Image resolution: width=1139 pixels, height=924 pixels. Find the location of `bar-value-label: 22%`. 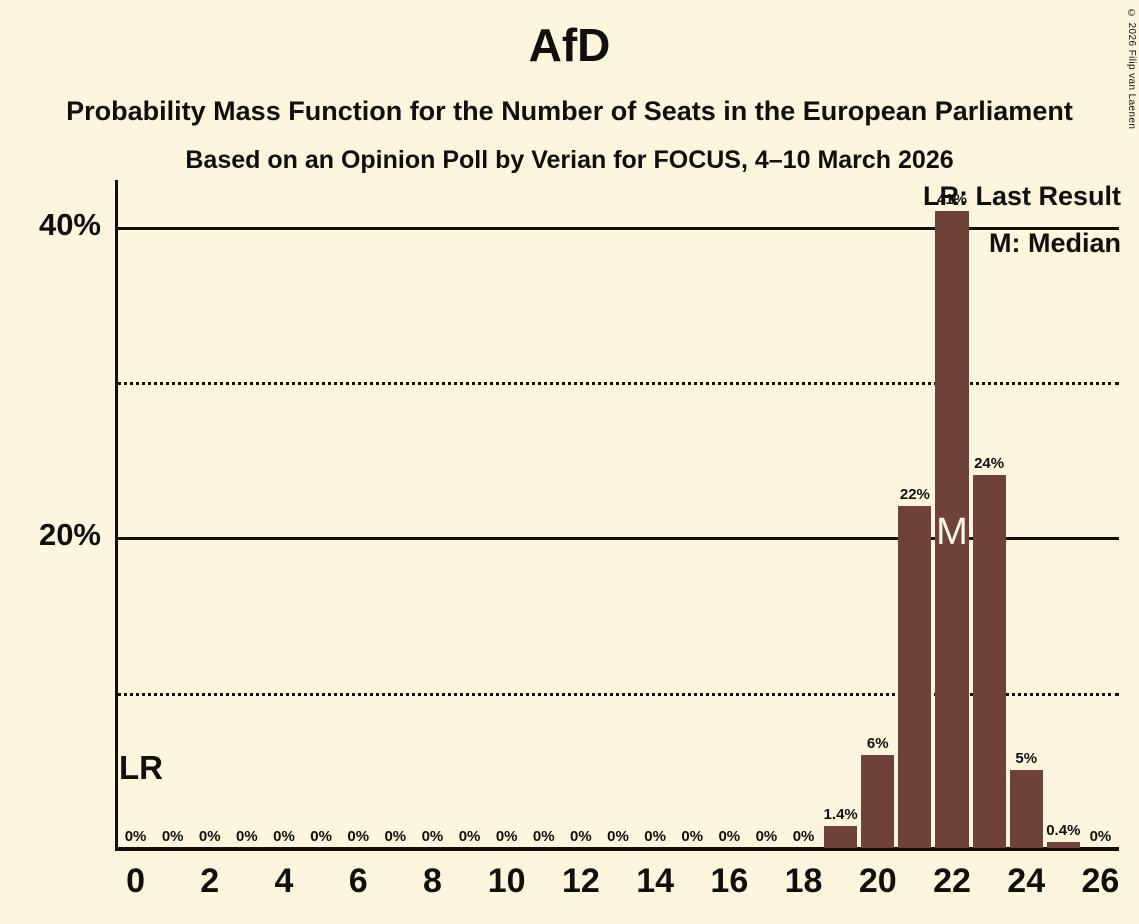

bar-value-label: 22% is located at coordinates (914, 495).